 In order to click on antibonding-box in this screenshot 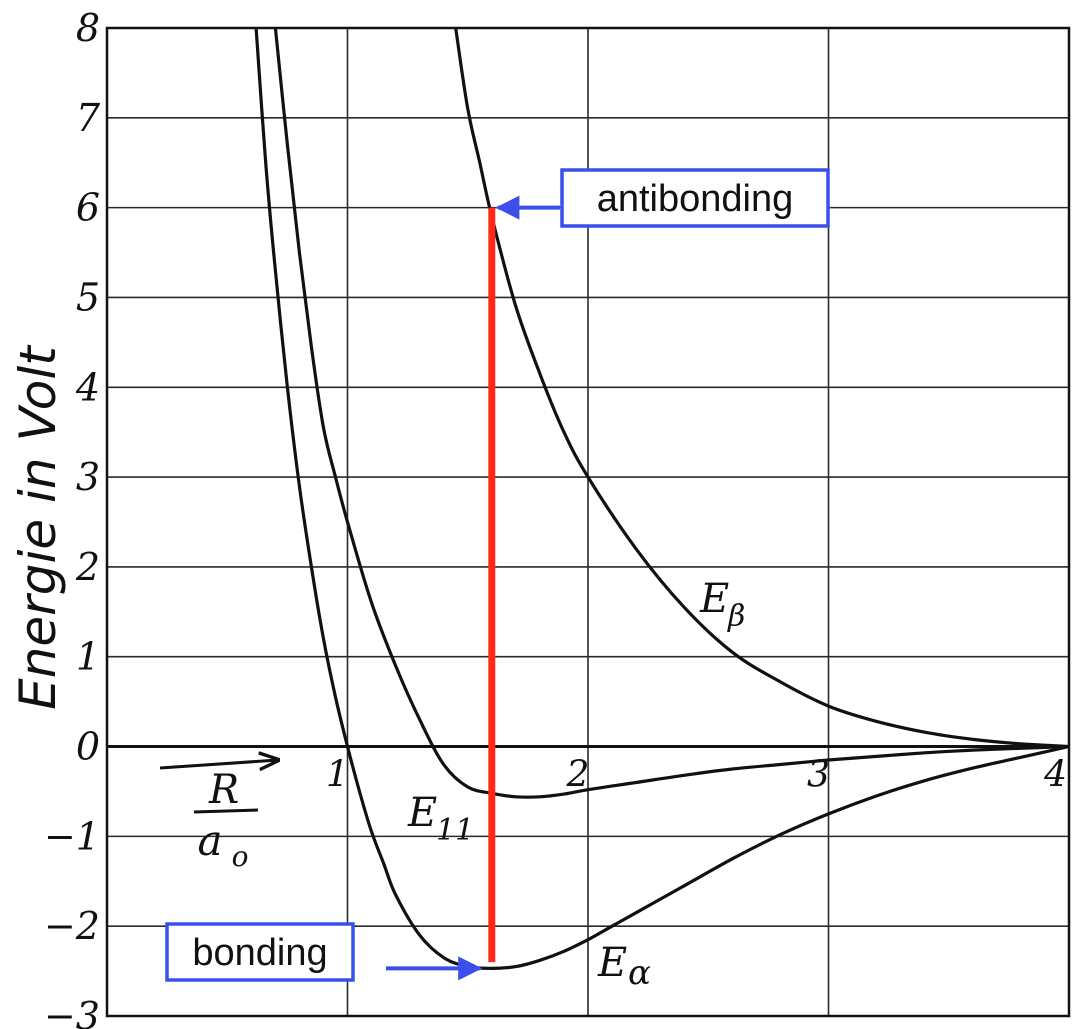, I will do `click(695, 198)`.